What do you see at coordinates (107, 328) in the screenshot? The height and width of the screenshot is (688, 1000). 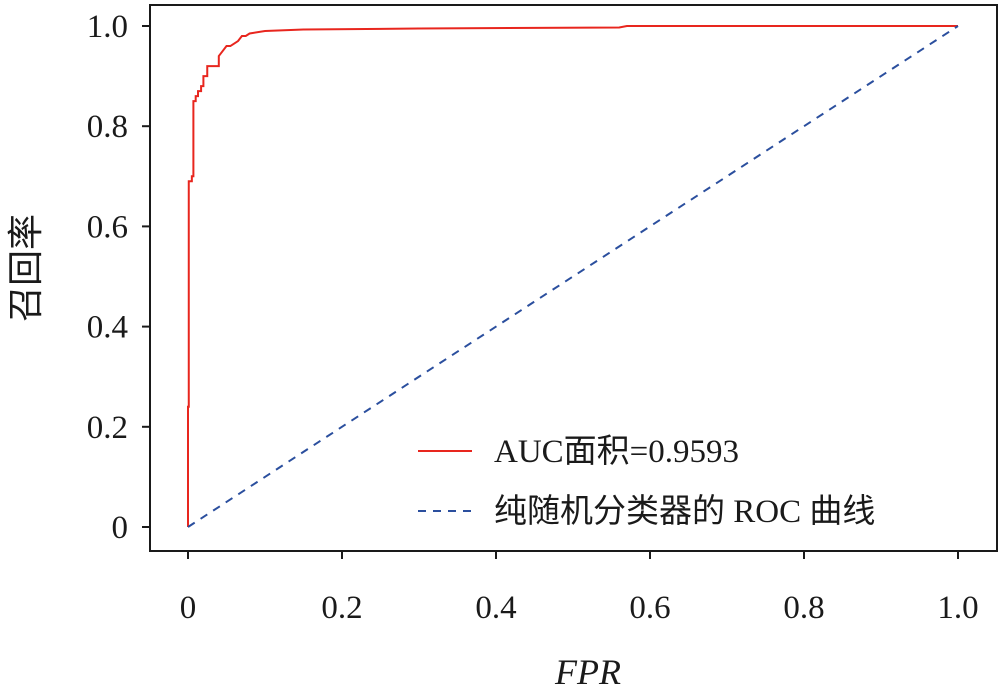 I see `y-tick-label: 0.4` at bounding box center [107, 328].